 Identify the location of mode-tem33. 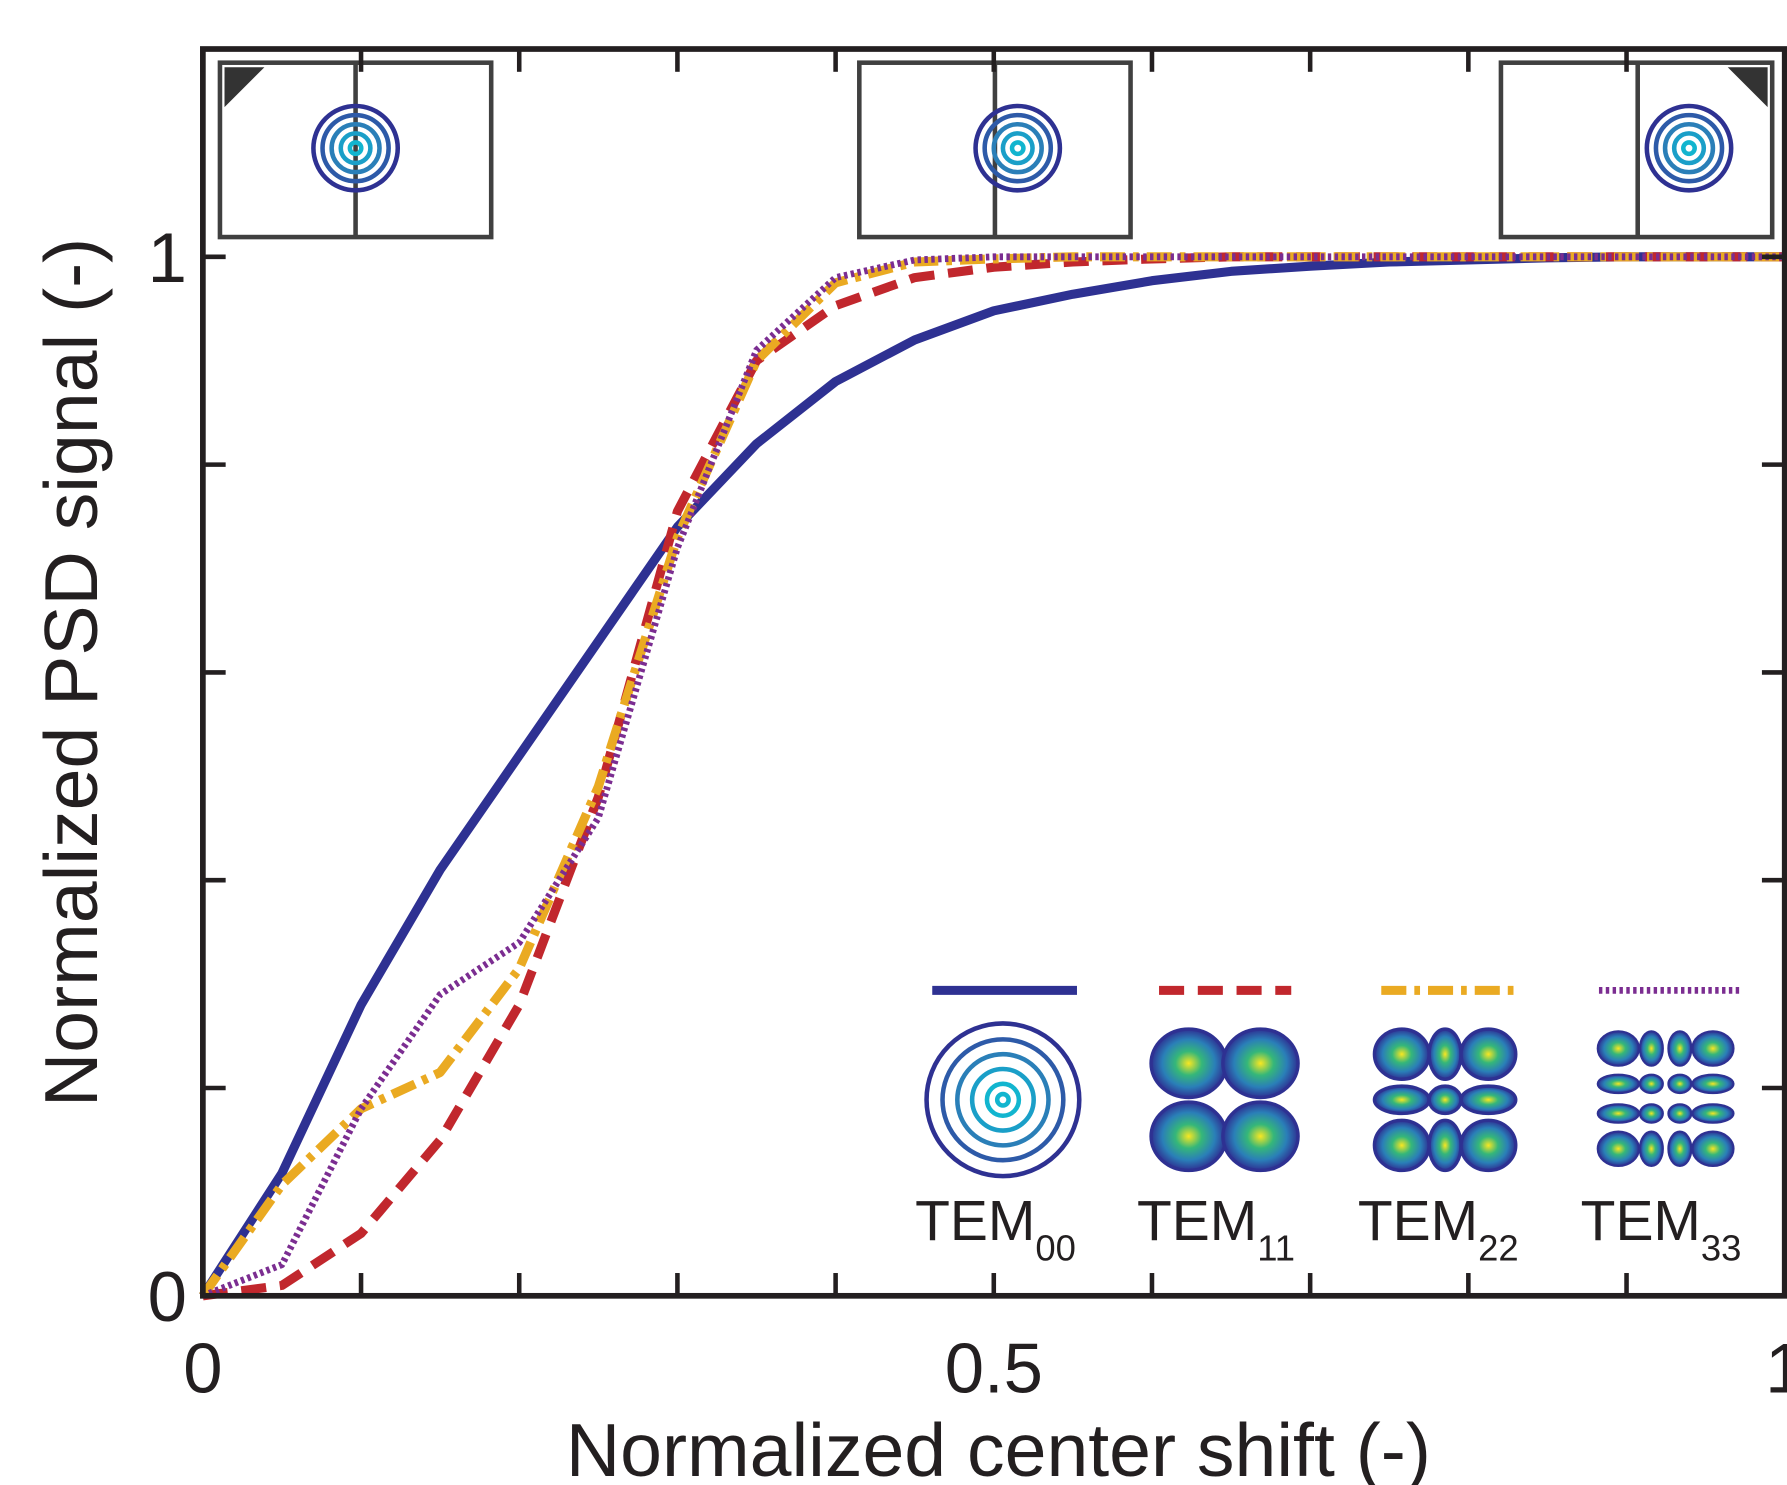
(1665, 1099).